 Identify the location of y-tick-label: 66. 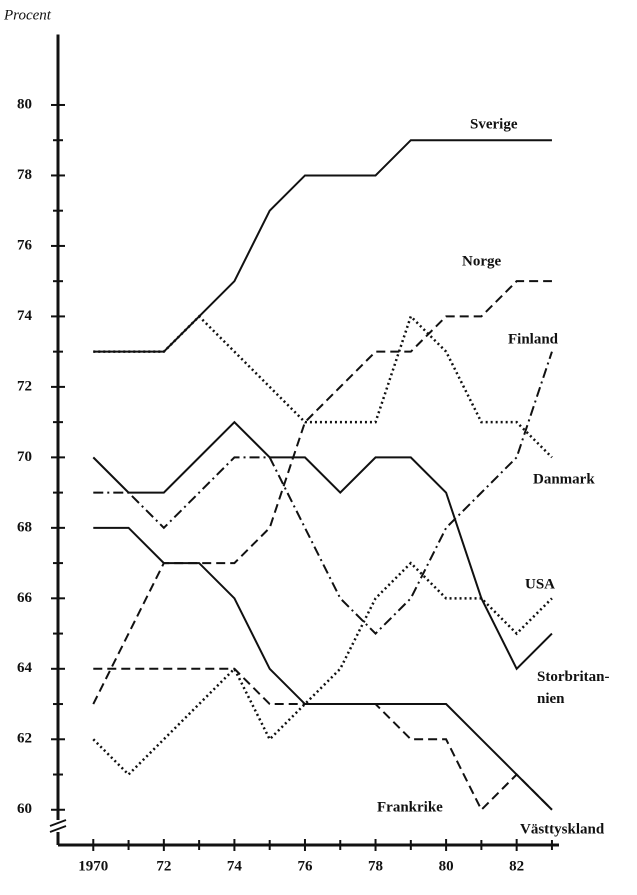
(25, 598).